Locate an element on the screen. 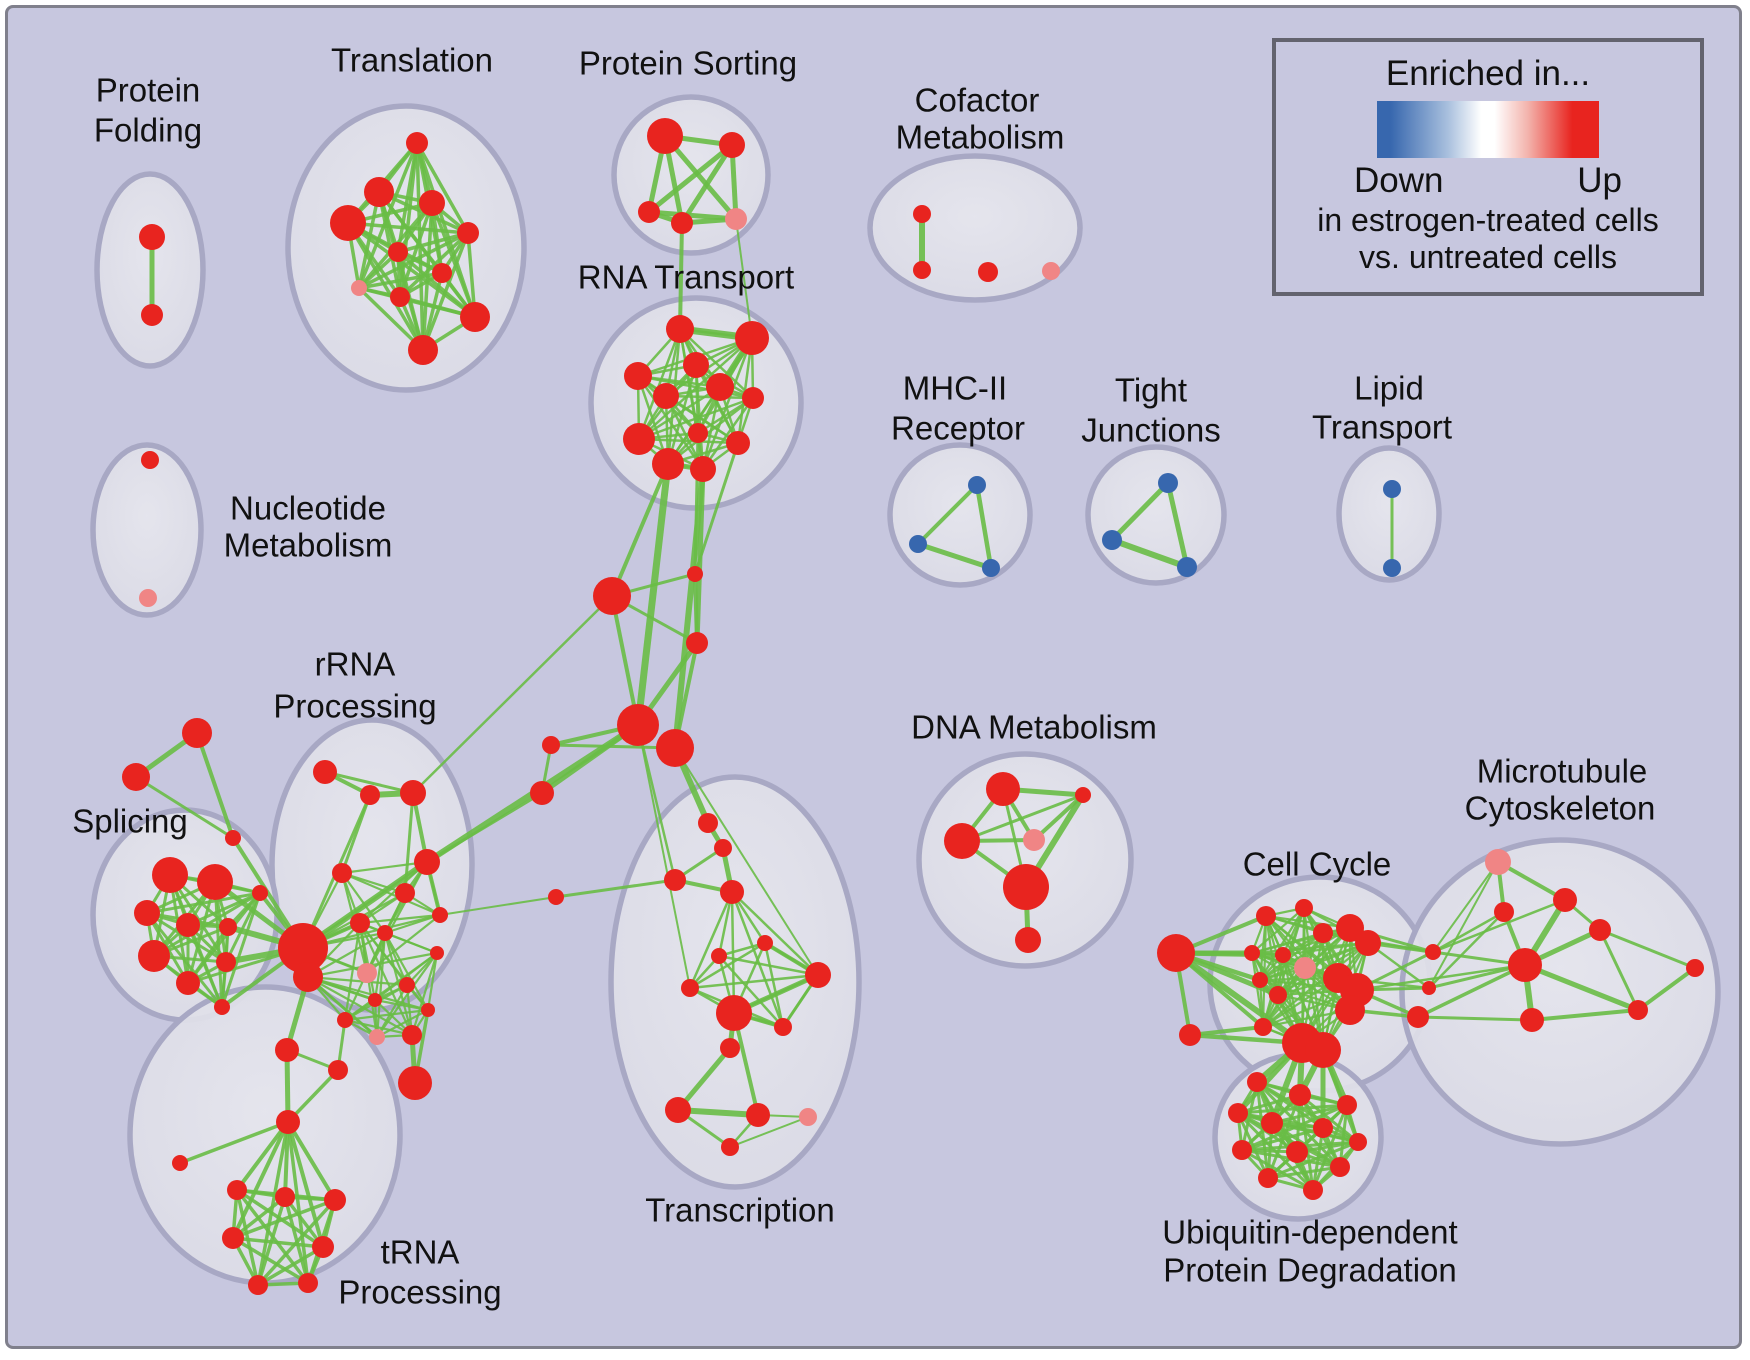 This screenshot has height=1360, width=1750. node-X5 is located at coordinates (556, 897).